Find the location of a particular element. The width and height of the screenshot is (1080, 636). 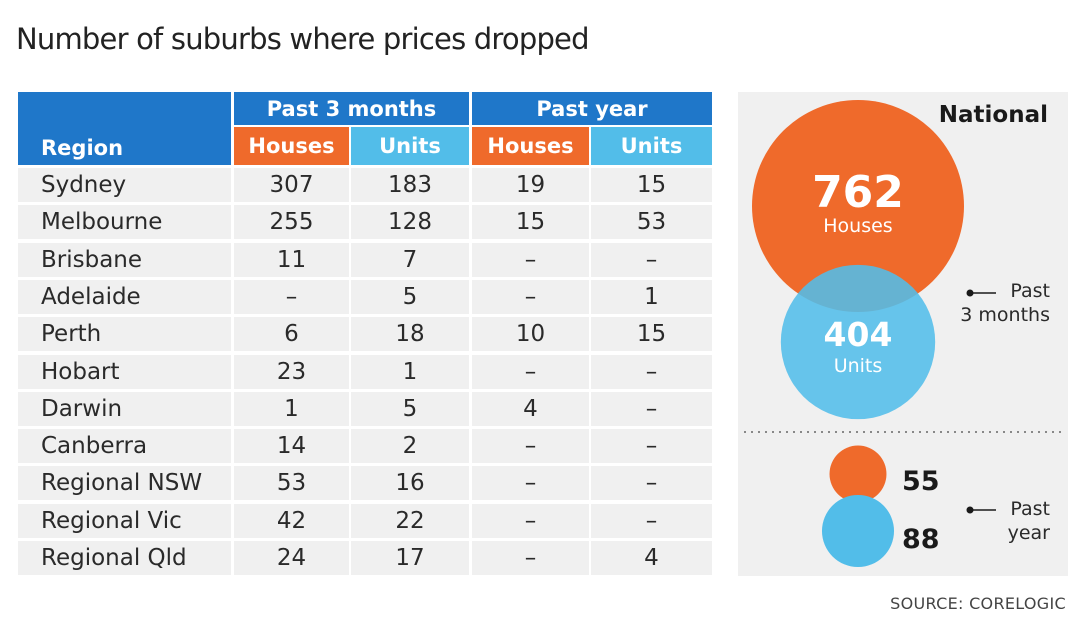

table-cell: 22 is located at coordinates (410, 520).